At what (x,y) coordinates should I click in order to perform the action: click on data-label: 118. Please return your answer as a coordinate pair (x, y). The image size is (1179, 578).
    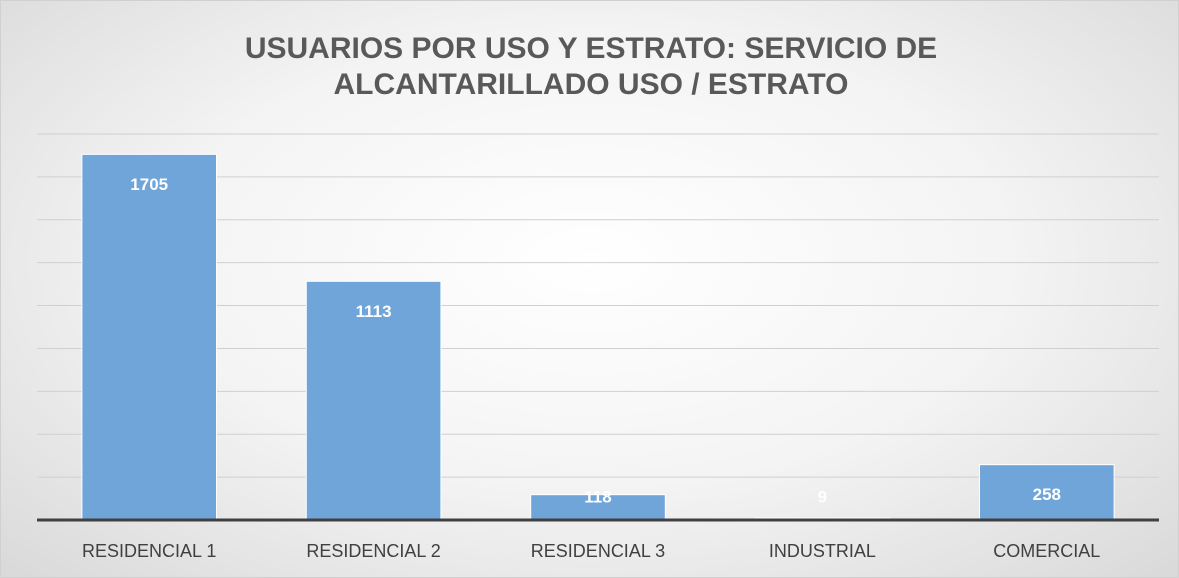
    Looking at the image, I should click on (597, 496).